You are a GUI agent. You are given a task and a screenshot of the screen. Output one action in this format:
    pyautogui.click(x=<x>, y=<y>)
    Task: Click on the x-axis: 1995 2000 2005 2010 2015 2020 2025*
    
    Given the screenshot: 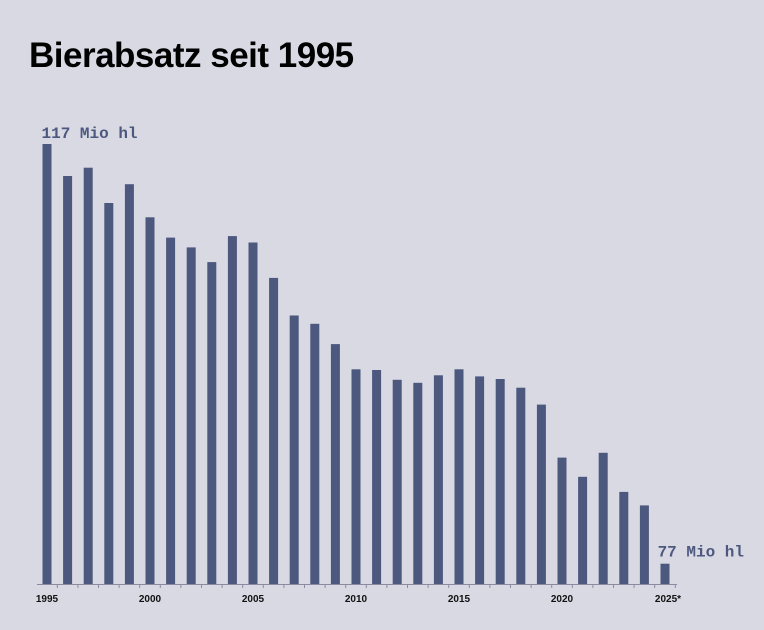 What is the action you would take?
    pyautogui.click(x=358, y=594)
    